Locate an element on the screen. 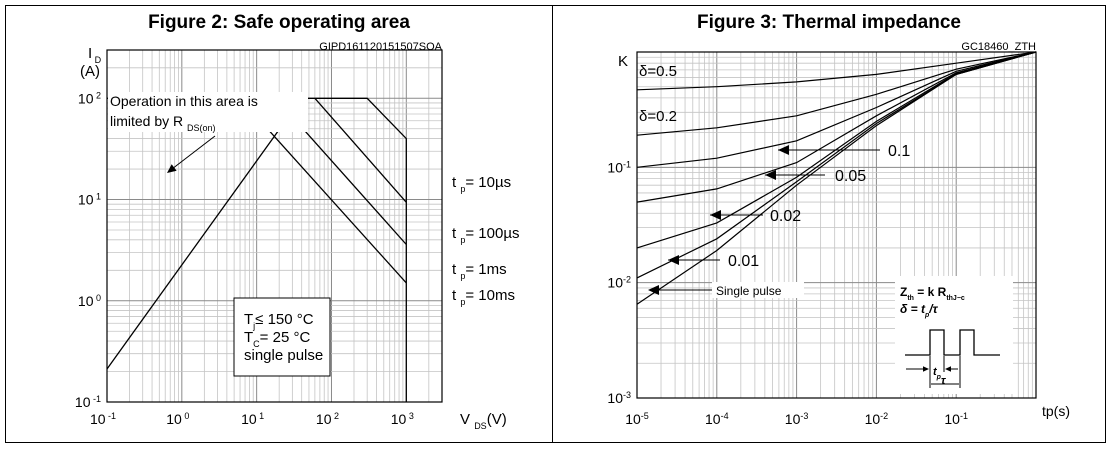 This screenshot has width=1111, height=450. soa-conditions-pulse: single pulse is located at coordinates (283, 355).